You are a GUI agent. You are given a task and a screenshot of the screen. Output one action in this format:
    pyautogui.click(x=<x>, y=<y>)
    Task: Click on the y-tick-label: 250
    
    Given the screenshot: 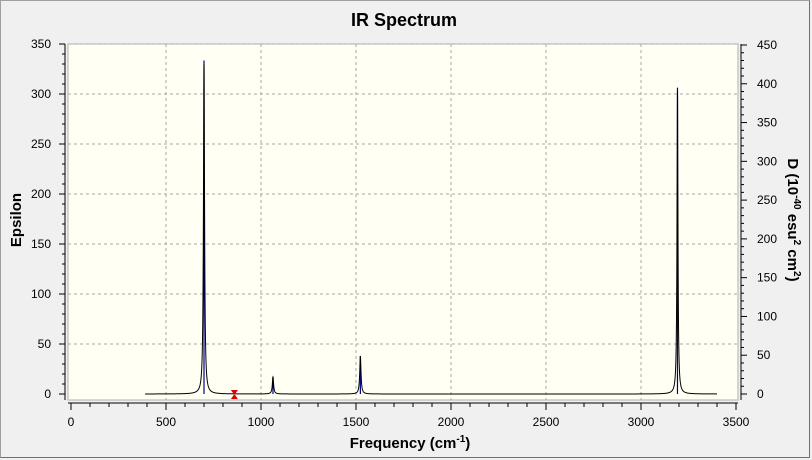 What is the action you would take?
    pyautogui.click(x=41, y=144)
    